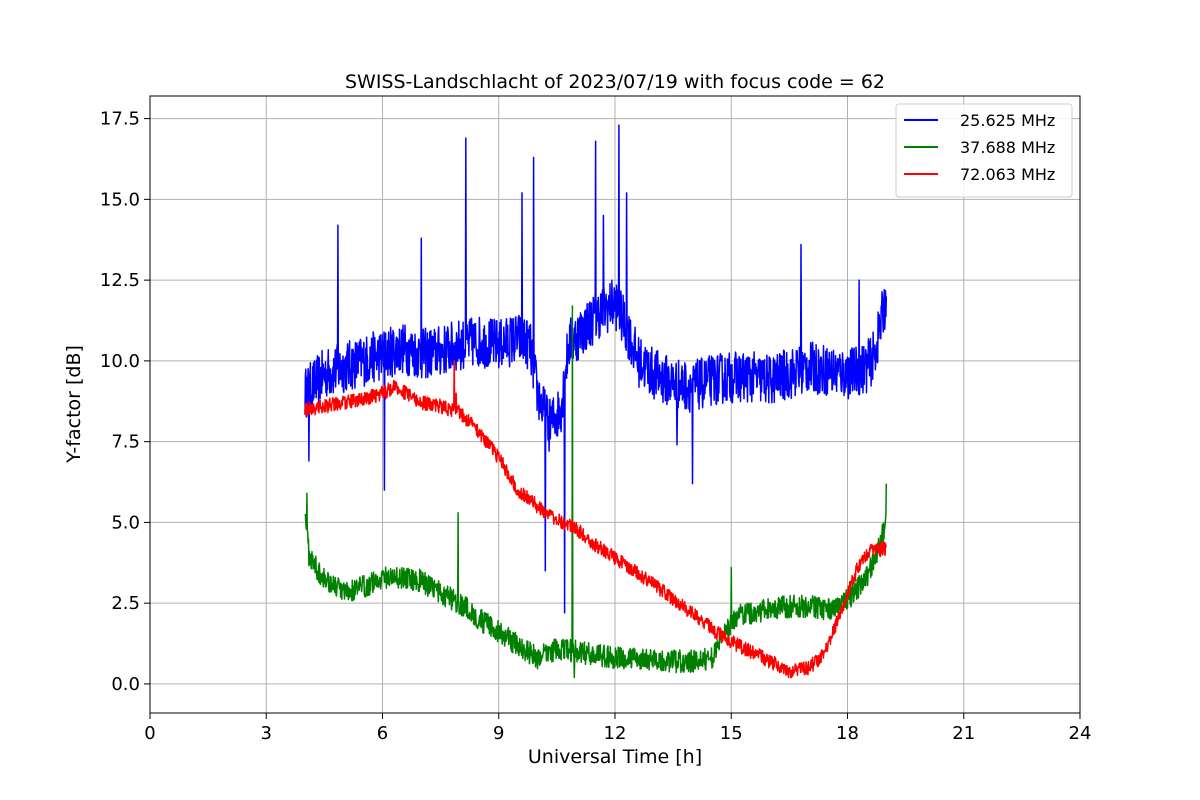 Image resolution: width=1200 pixels, height=800 pixels. Describe the element at coordinates (74, 404) in the screenshot. I see `y-axis-label: Y-factor [dB]` at that location.